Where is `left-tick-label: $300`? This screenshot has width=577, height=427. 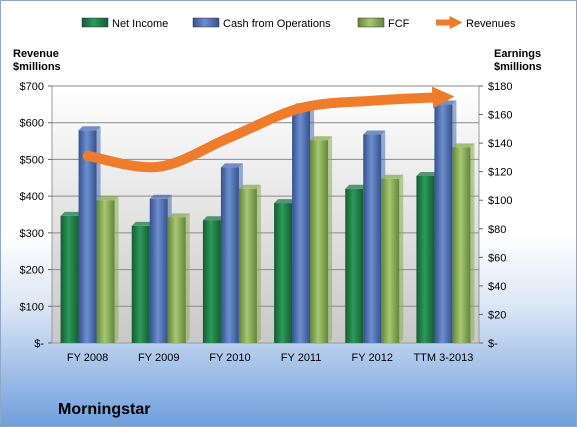
left-tick-label: $300 is located at coordinates (32, 234).